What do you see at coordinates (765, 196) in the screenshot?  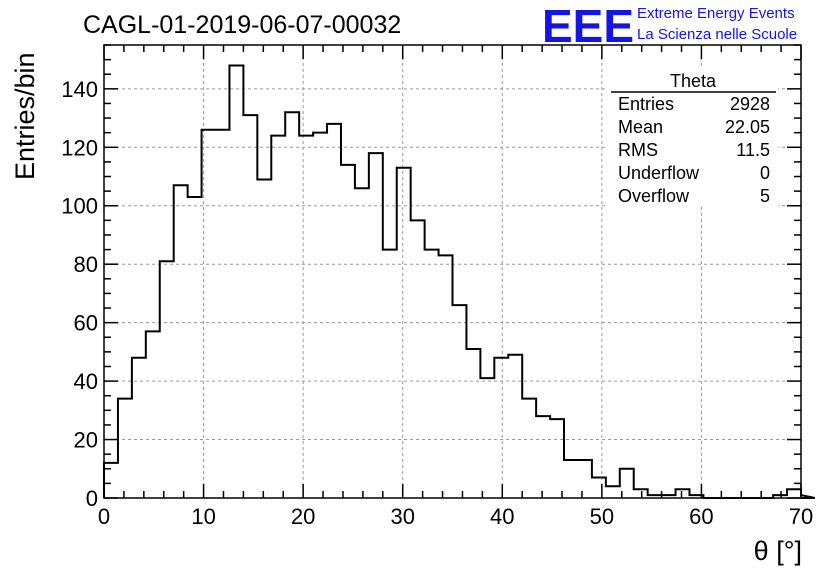 I see `stats-row-value: 5` at bounding box center [765, 196].